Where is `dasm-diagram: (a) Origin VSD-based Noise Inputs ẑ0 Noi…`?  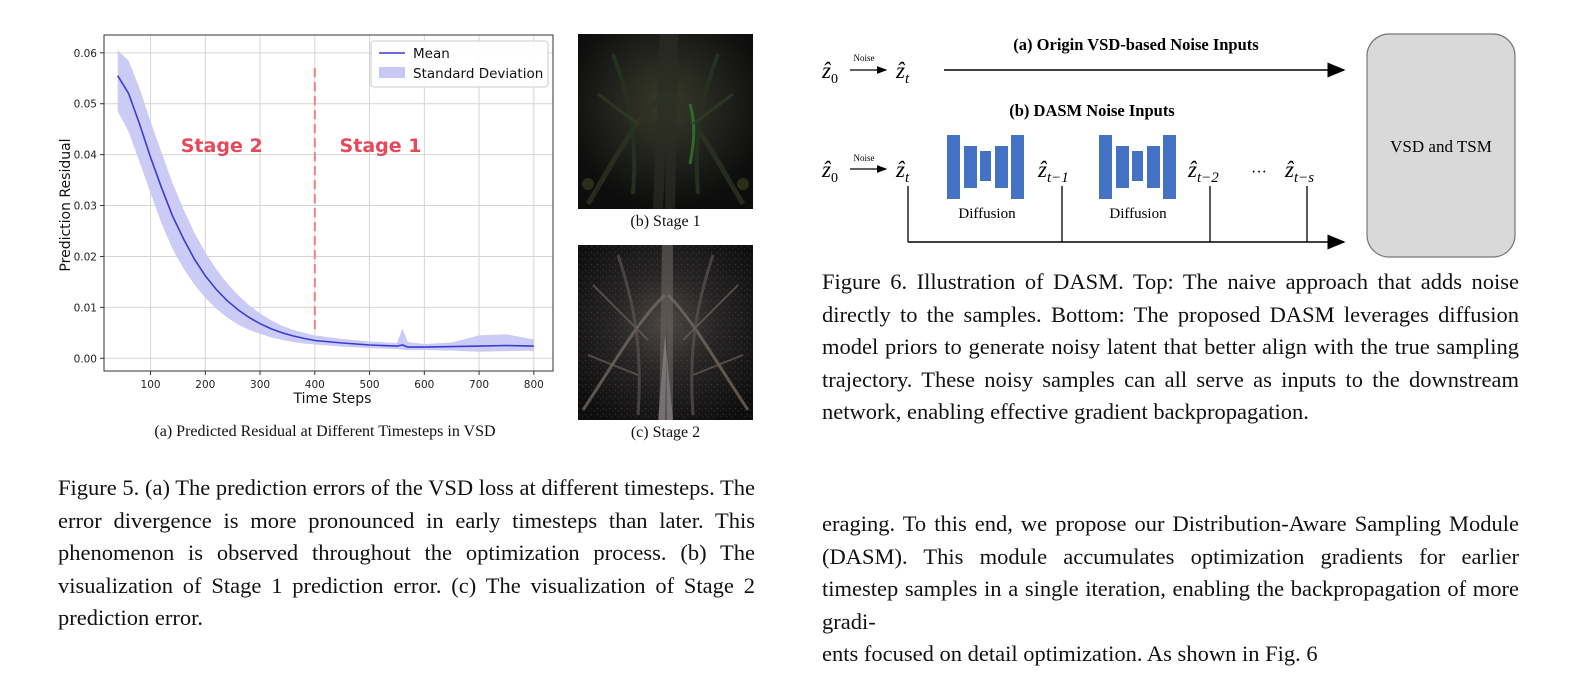 dasm-diagram: (a) Origin VSD-based Noise Inputs ẑ0 Noi… is located at coordinates (1168, 145).